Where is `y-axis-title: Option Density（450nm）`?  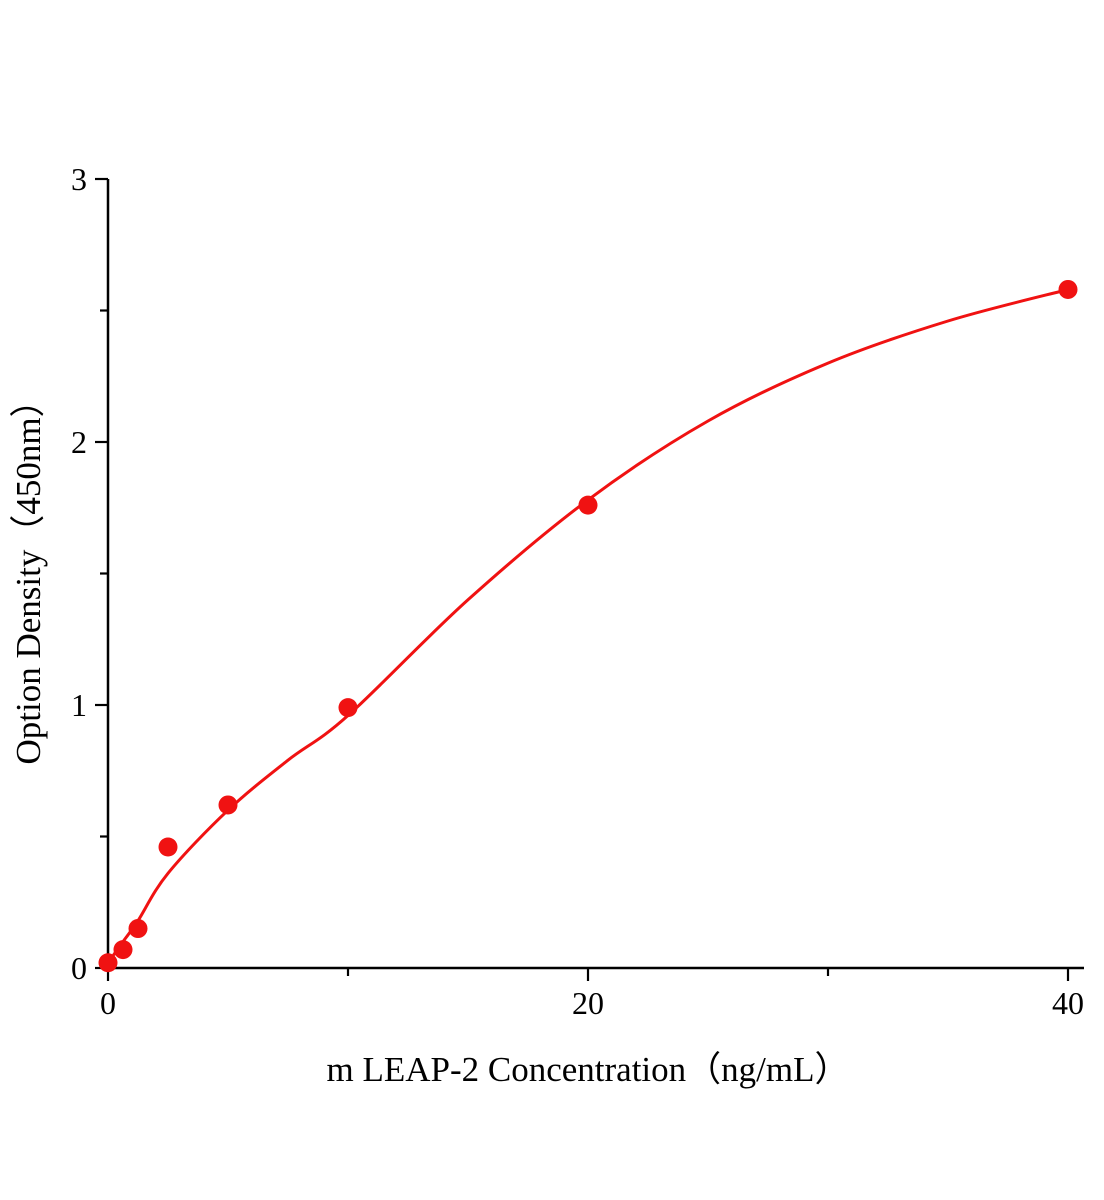
y-axis-title: Option Density（450nm） is located at coordinates (28, 573).